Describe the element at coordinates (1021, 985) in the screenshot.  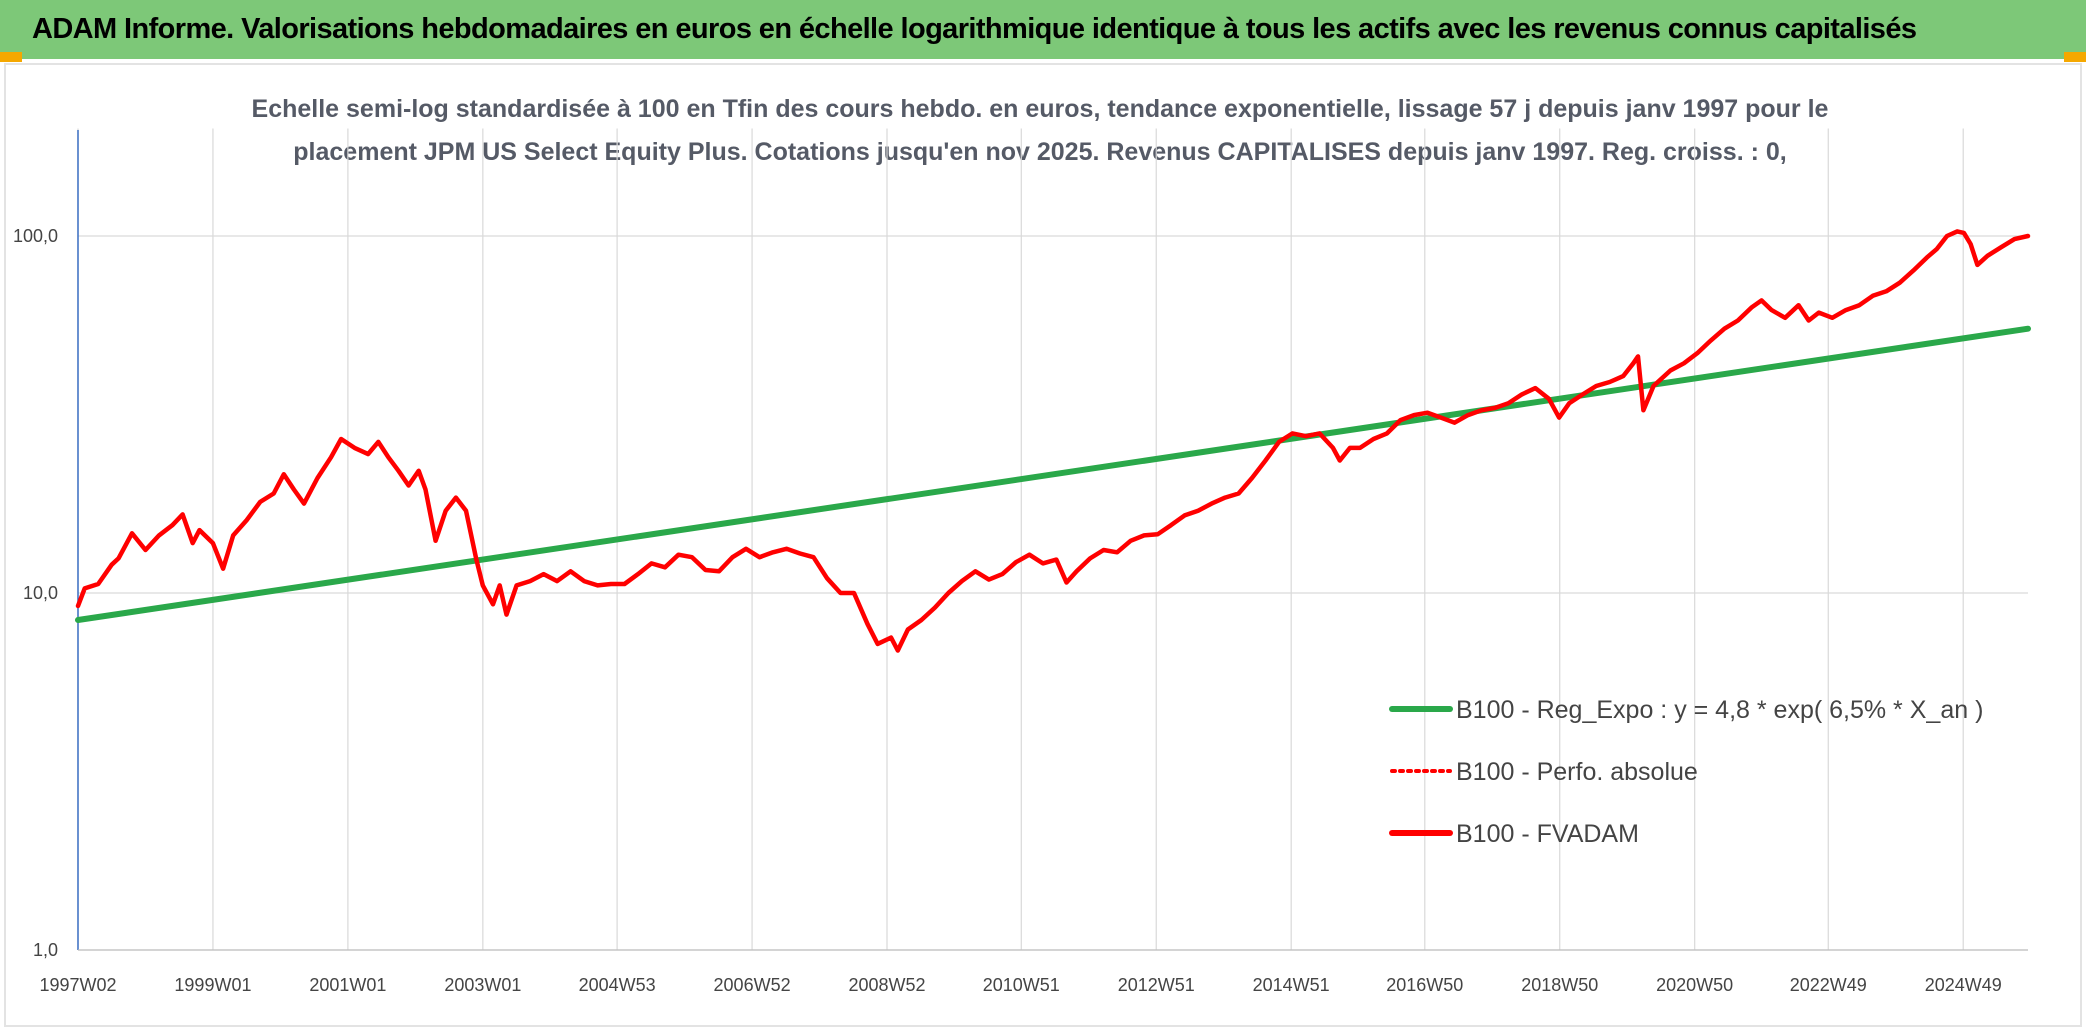
I see `x-tick-label: 2010W51` at that location.